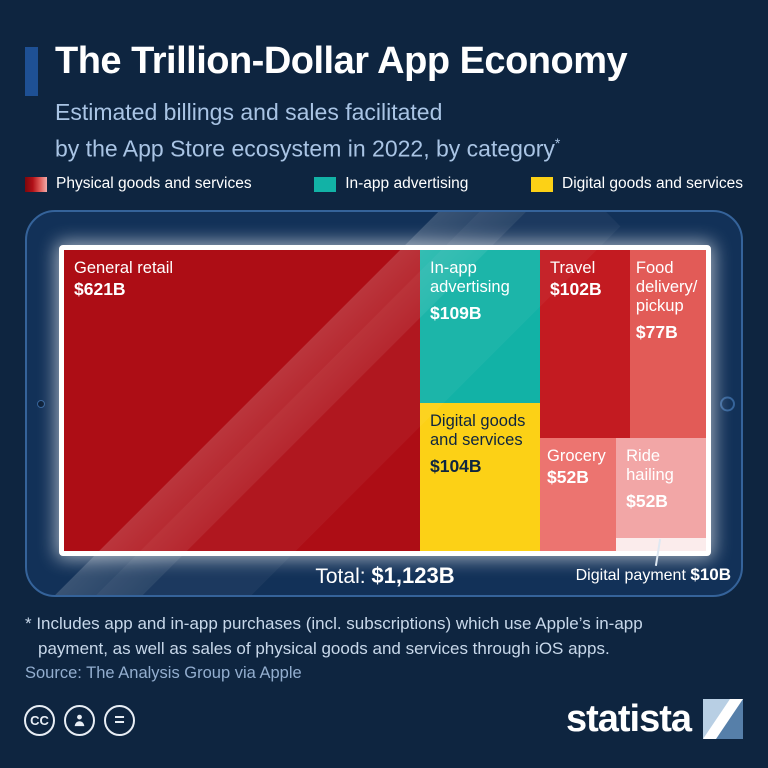 The width and height of the screenshot is (768, 768). What do you see at coordinates (163, 673) in the screenshot?
I see `source-line: Source: The Analysis Group via Apple` at bounding box center [163, 673].